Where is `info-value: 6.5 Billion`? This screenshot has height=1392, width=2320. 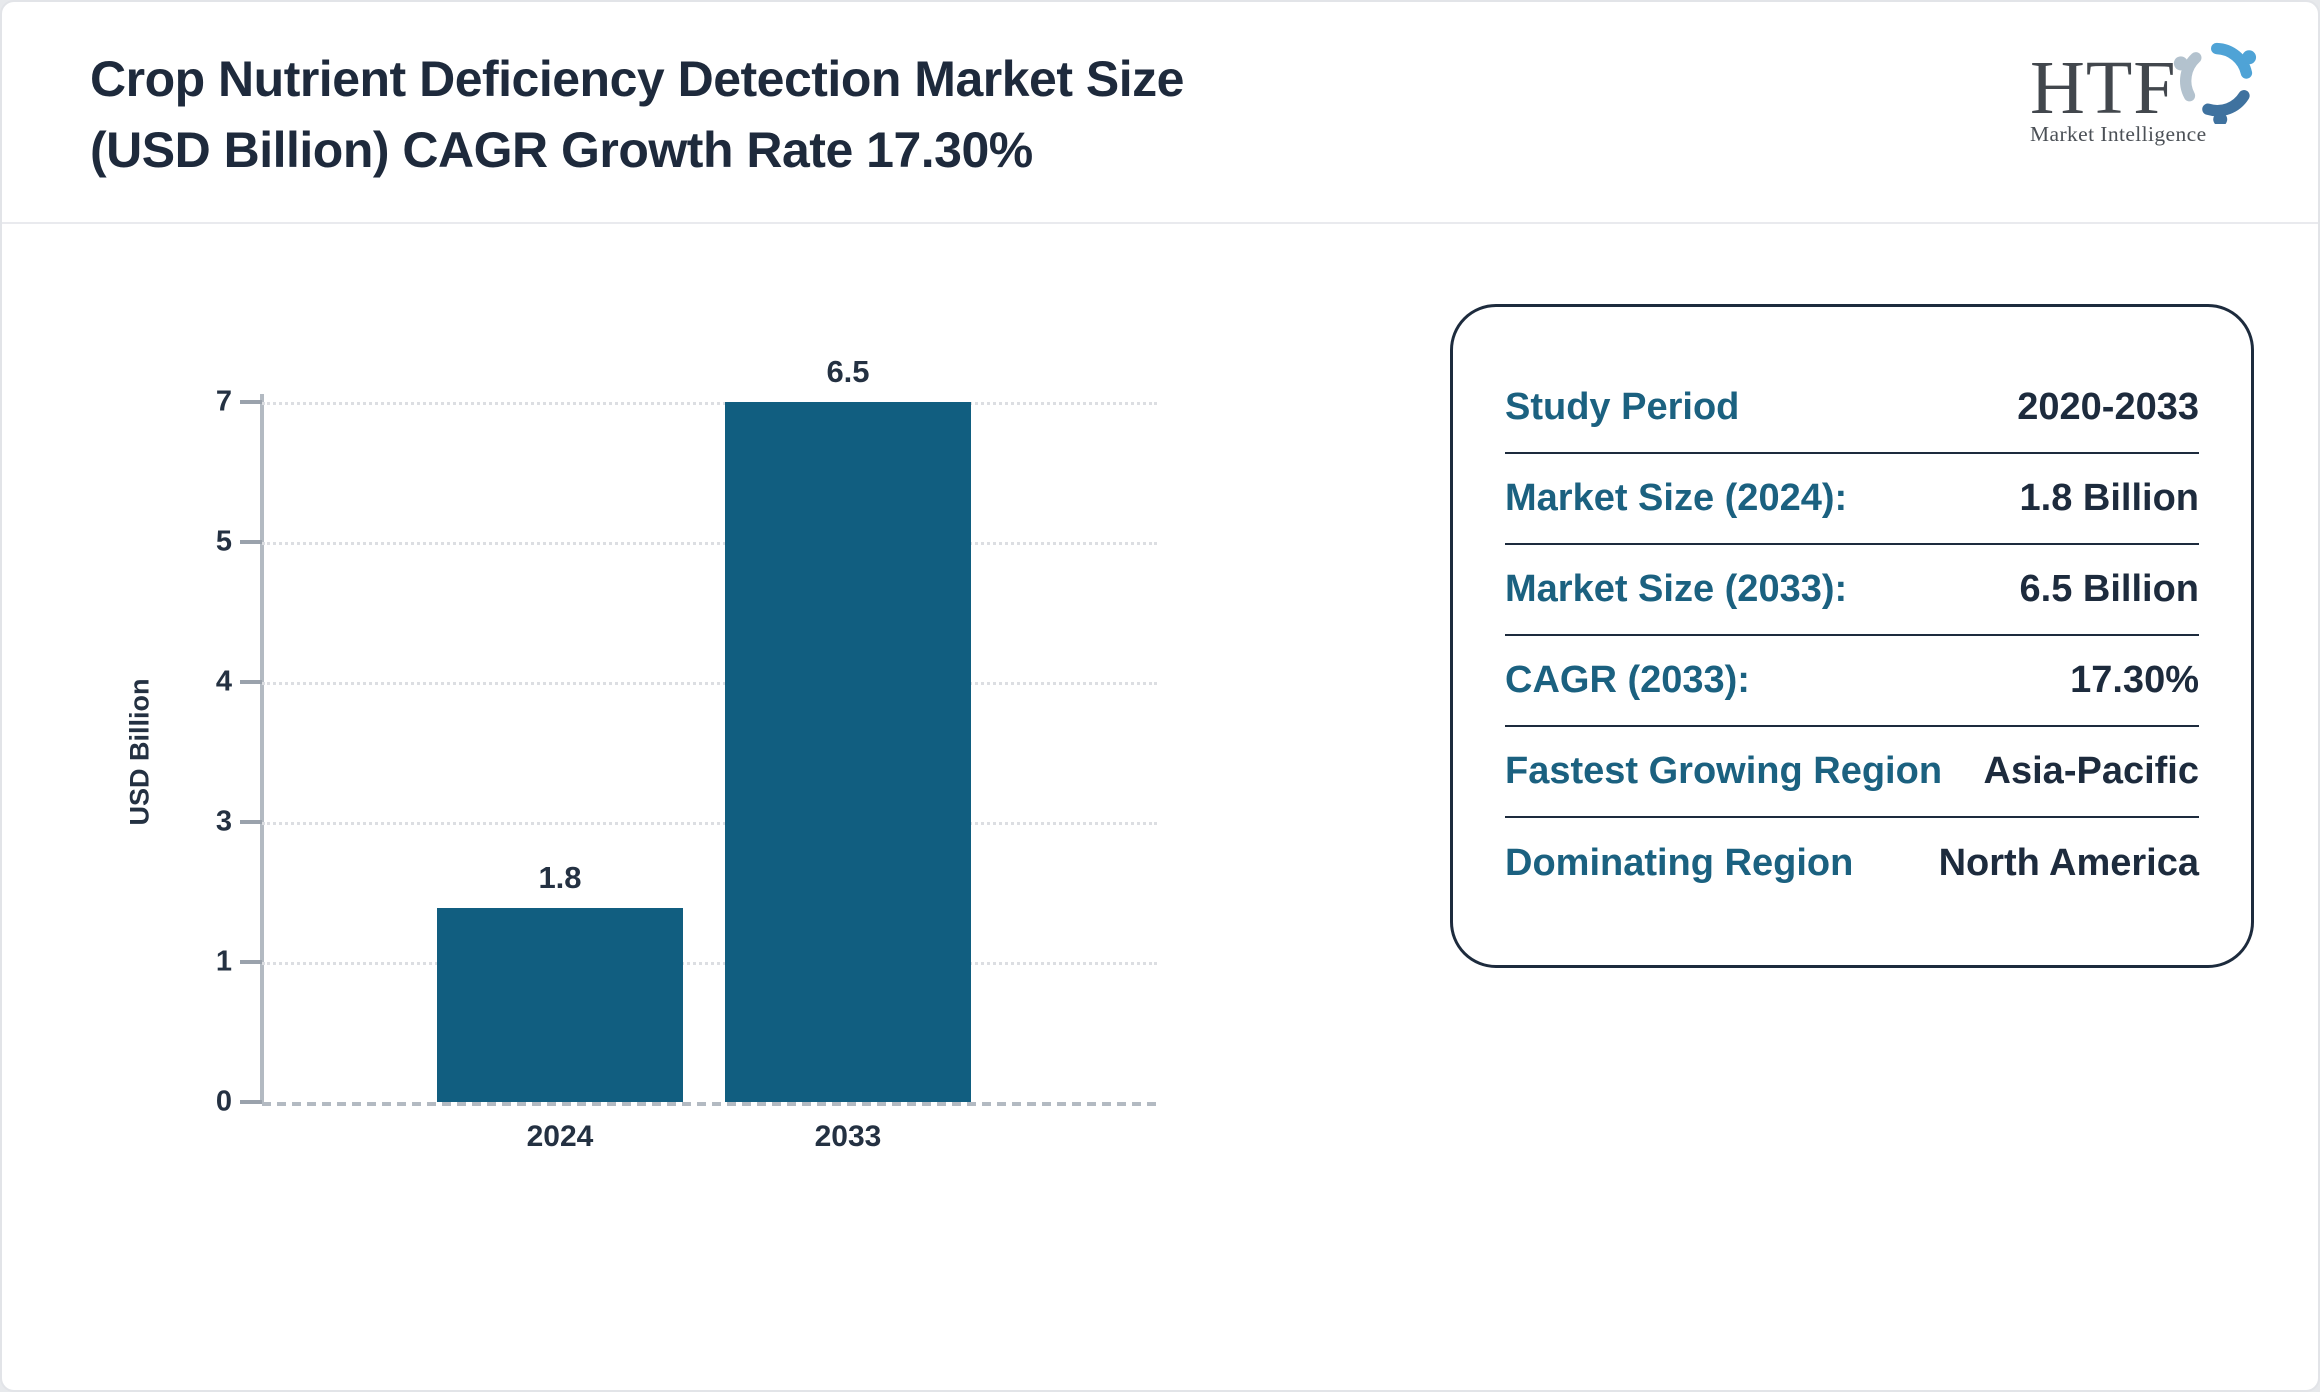 info-value: 6.5 Billion is located at coordinates (2109, 589).